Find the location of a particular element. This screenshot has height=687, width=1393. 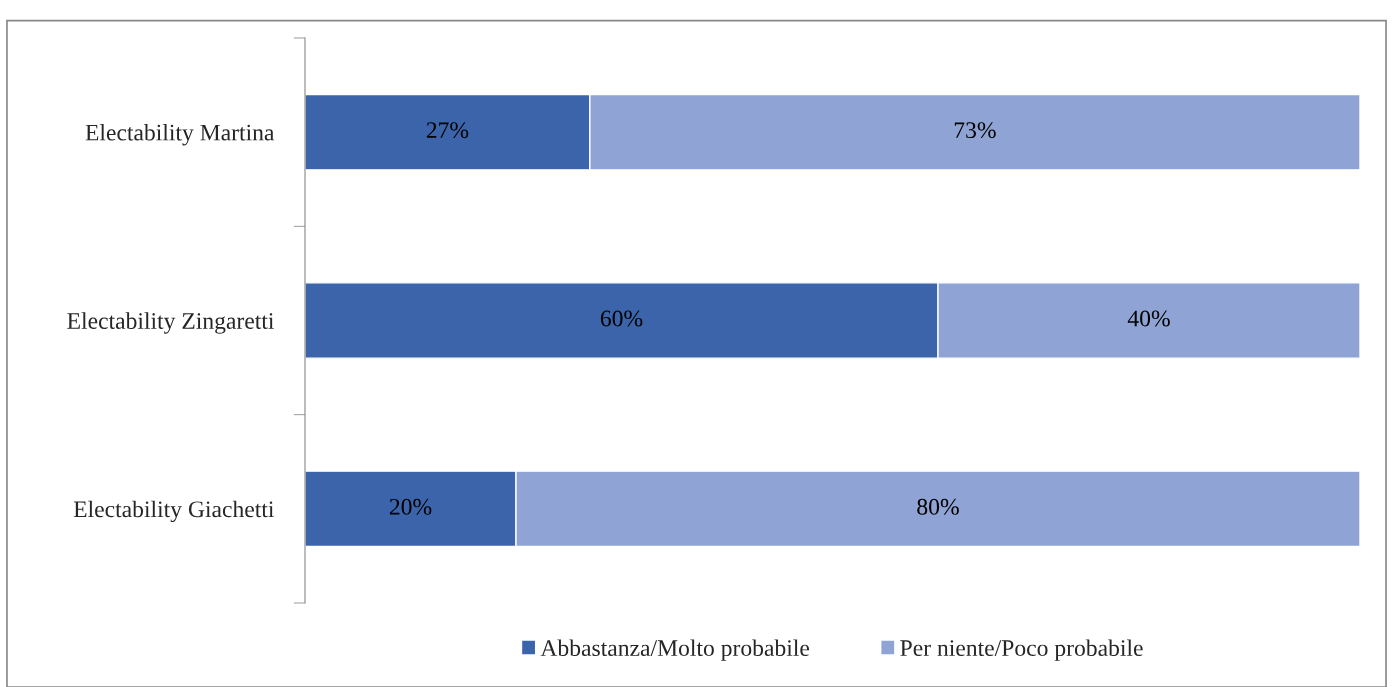

y-tick-label: Electability Martina is located at coordinates (180, 134).